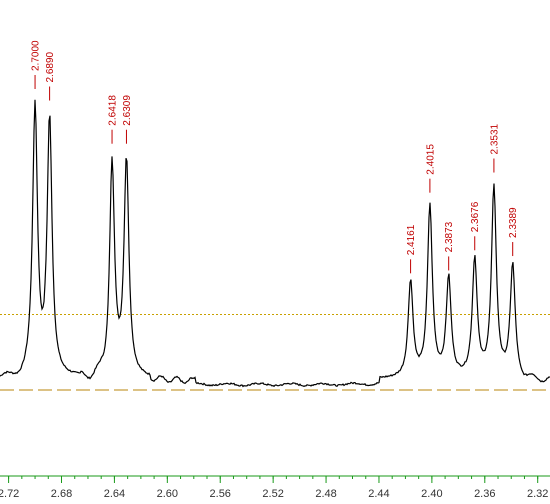 The image size is (550, 504). What do you see at coordinates (114, 494) in the screenshot?
I see `x-tick-label: 2.64` at bounding box center [114, 494].